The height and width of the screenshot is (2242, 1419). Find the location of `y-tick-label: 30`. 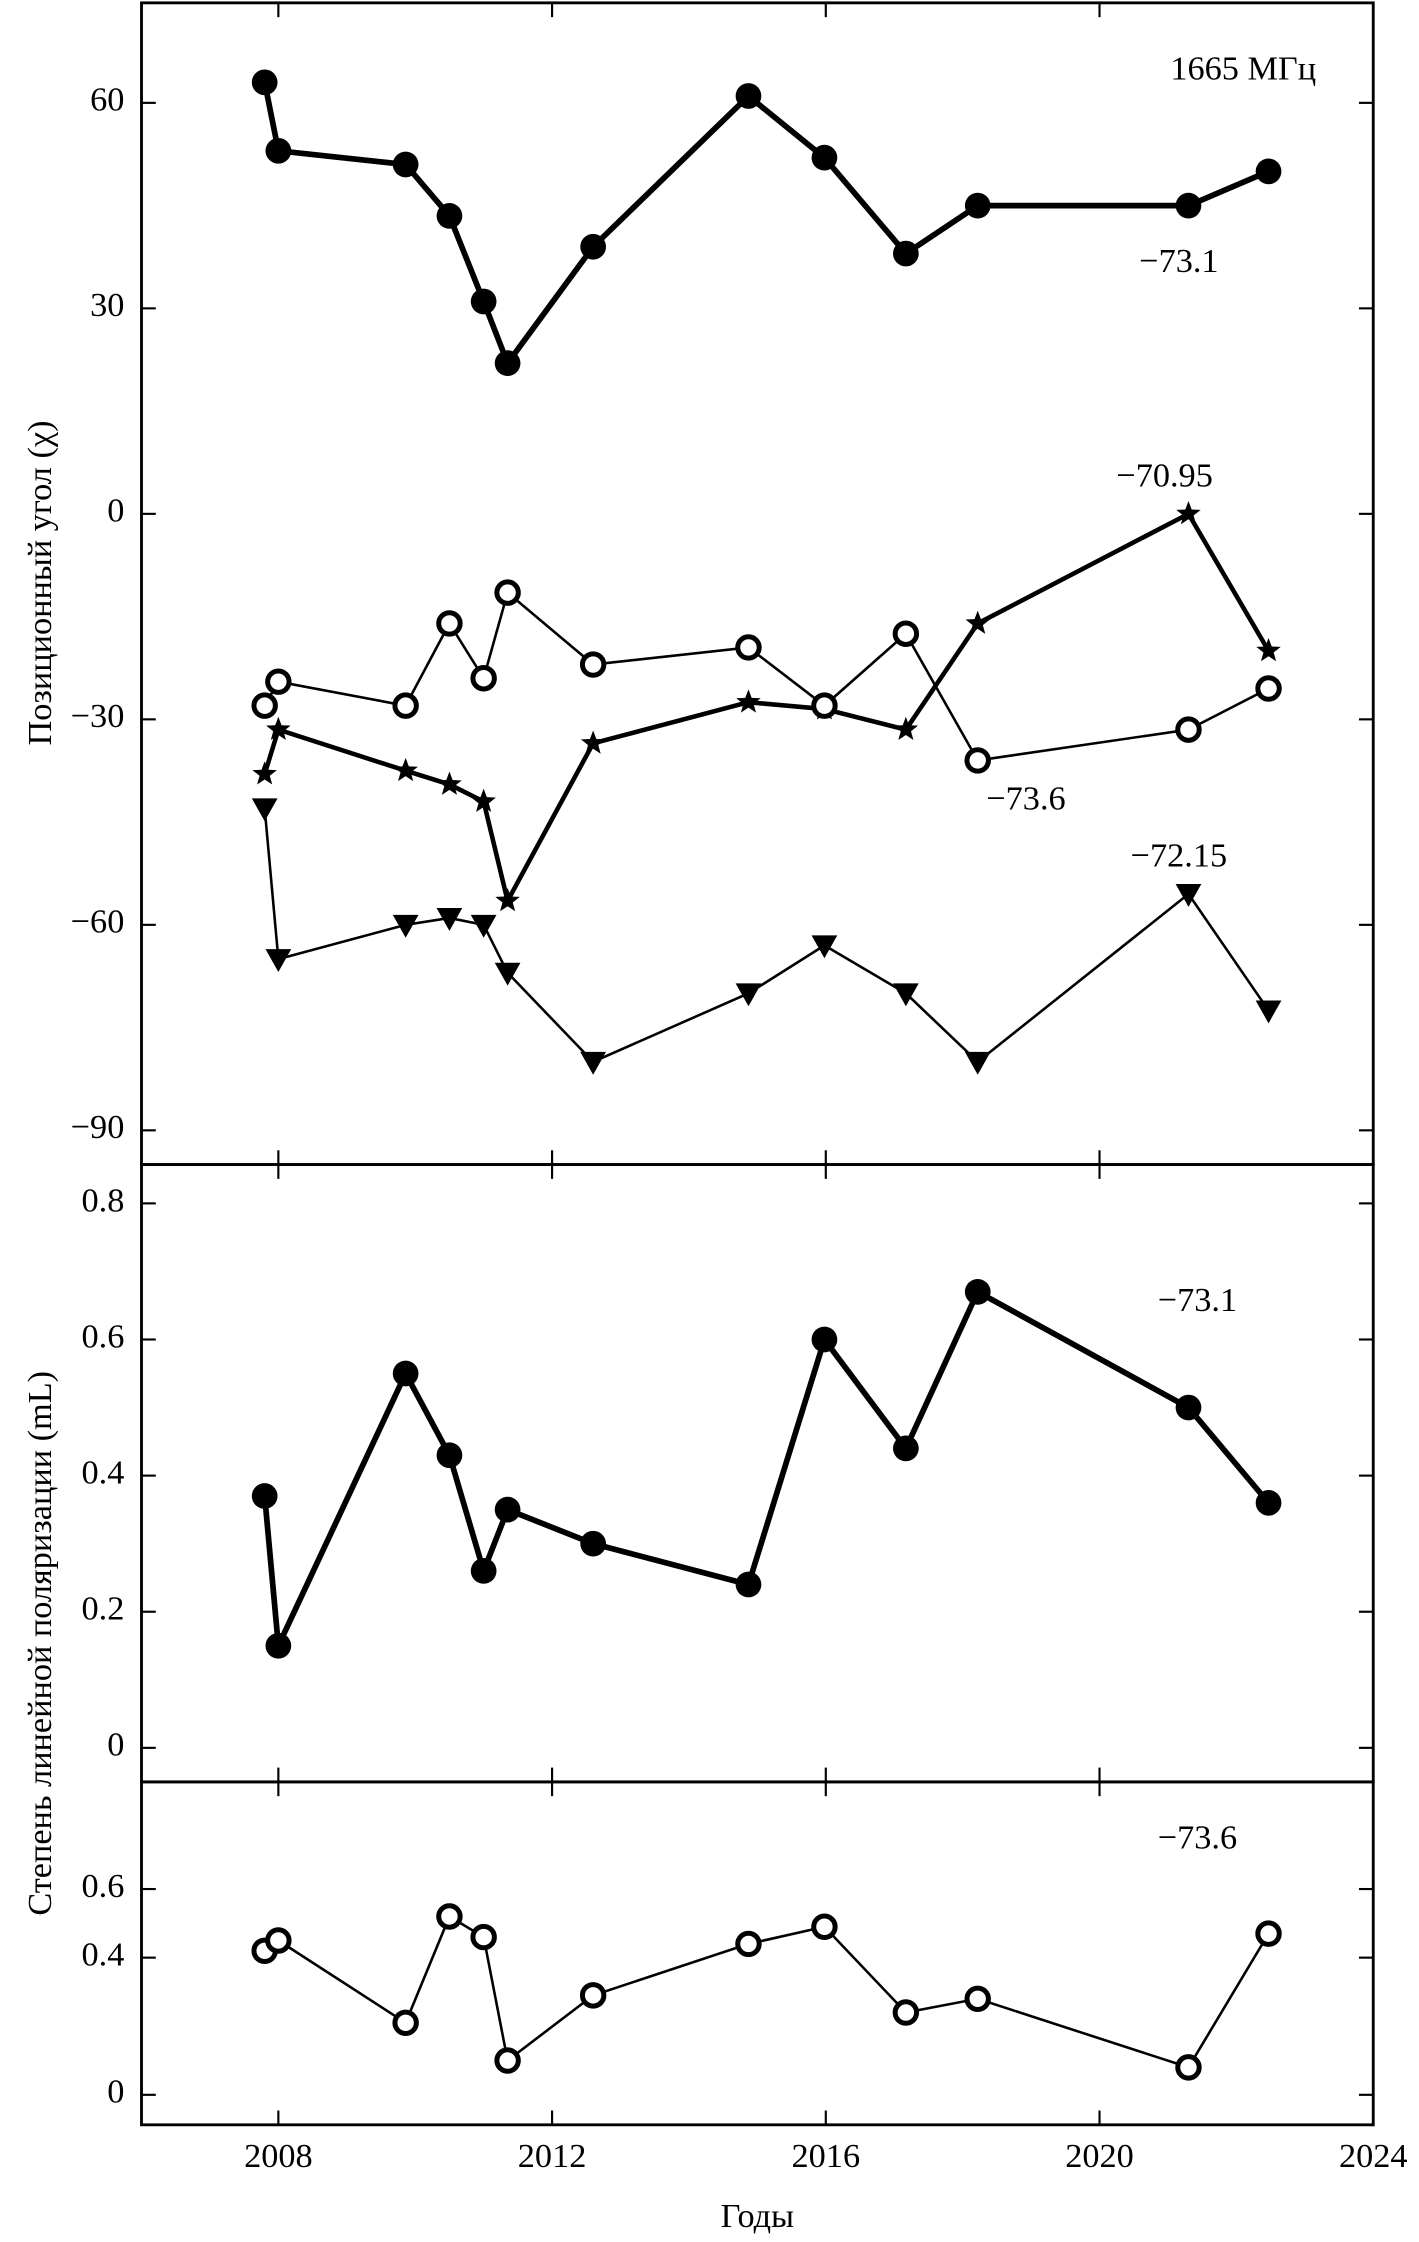

y-tick-label: 30 is located at coordinates (107, 305).